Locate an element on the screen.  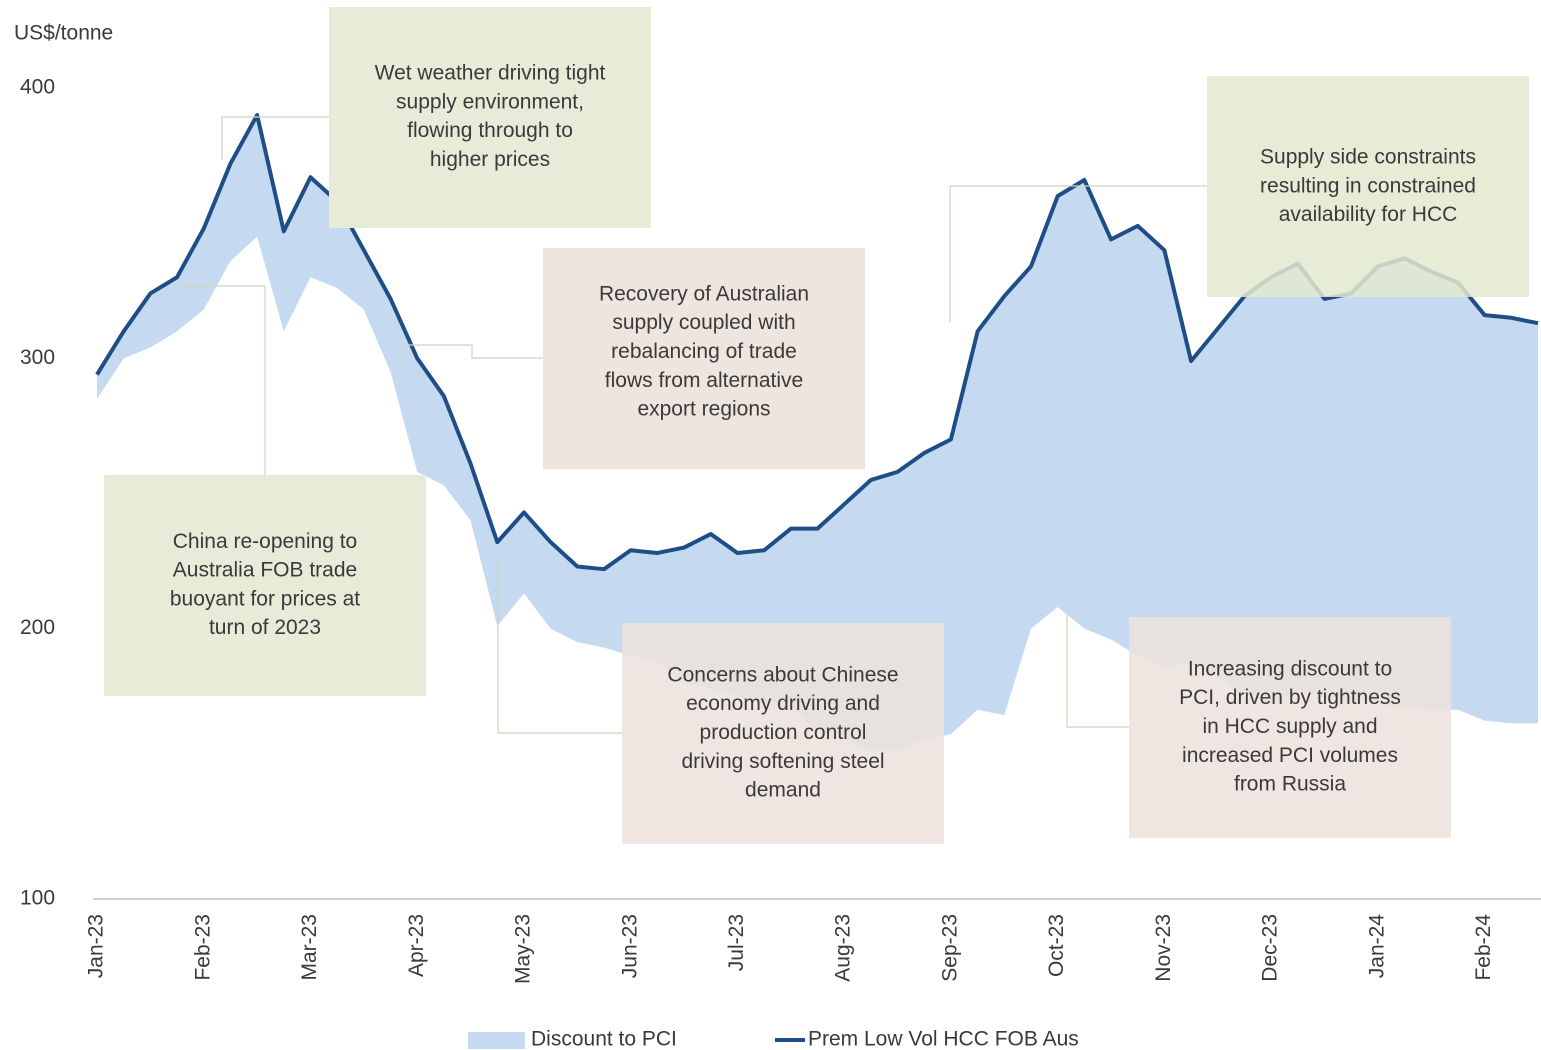
annotation-text: resulting in constrained is located at coordinates (1368, 185).